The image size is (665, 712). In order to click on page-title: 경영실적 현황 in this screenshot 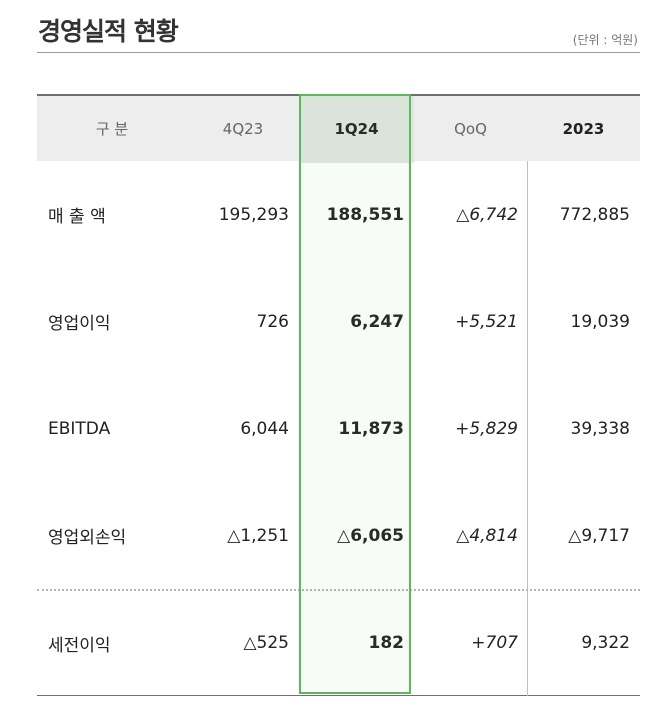, I will do `click(108, 31)`.